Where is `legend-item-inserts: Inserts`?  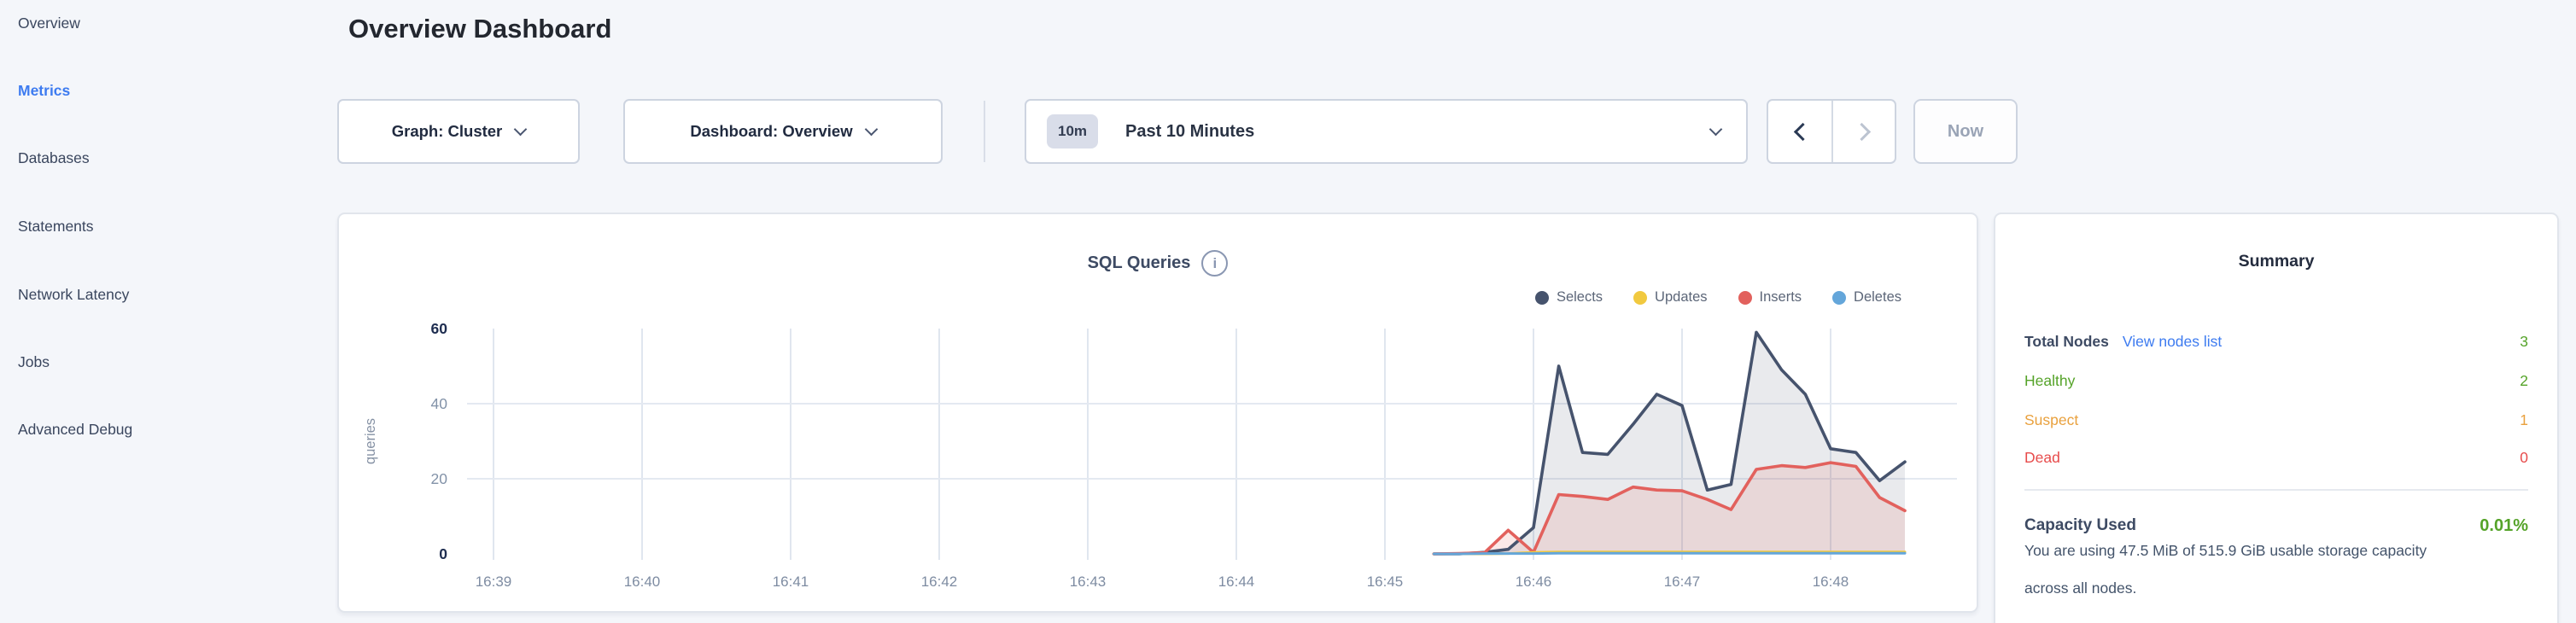 legend-item-inserts: Inserts is located at coordinates (1770, 297).